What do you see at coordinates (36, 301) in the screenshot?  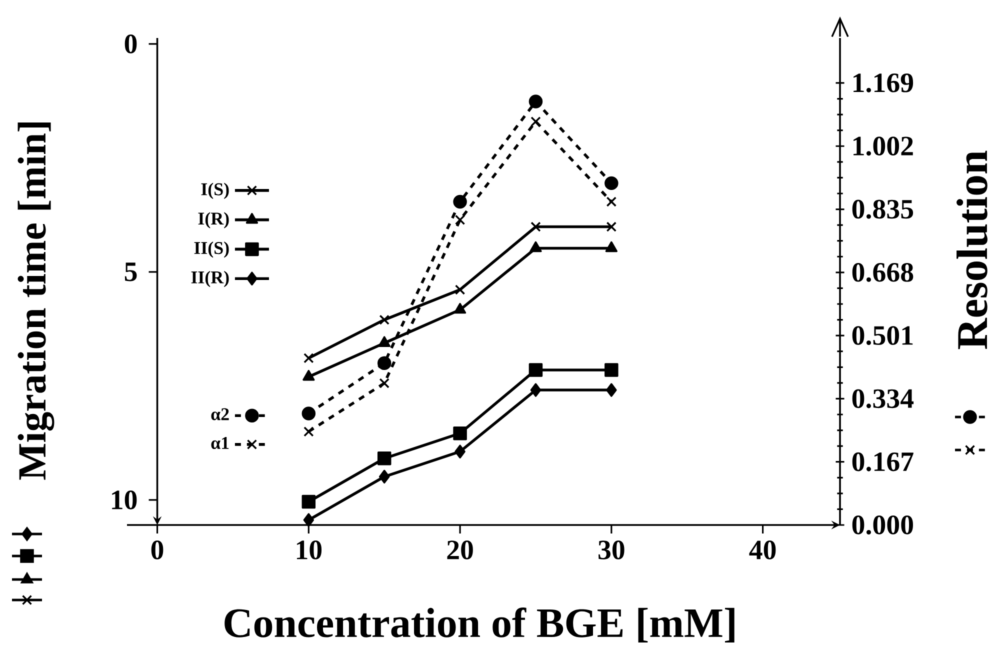 I see `y-axis-title: Migration time [min]` at bounding box center [36, 301].